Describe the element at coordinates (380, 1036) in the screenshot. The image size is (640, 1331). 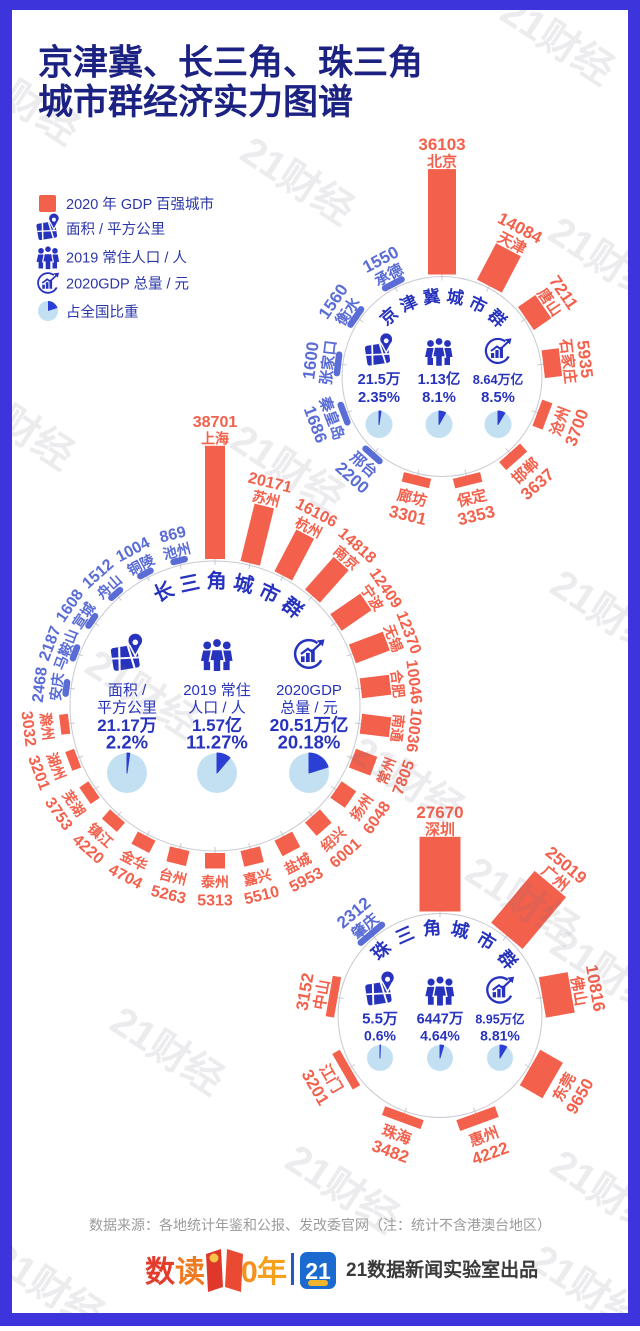
I see `svg-text: 0.6%` at that location.